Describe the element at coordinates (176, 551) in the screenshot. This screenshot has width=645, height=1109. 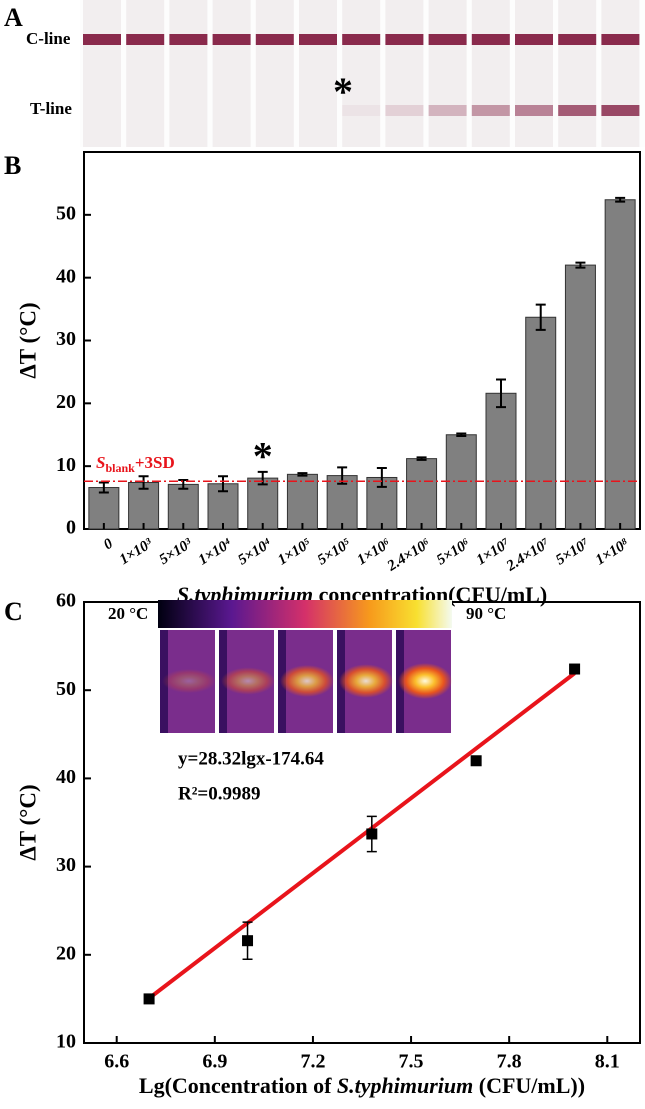
I see `x-tick-label: 5×10³` at that location.